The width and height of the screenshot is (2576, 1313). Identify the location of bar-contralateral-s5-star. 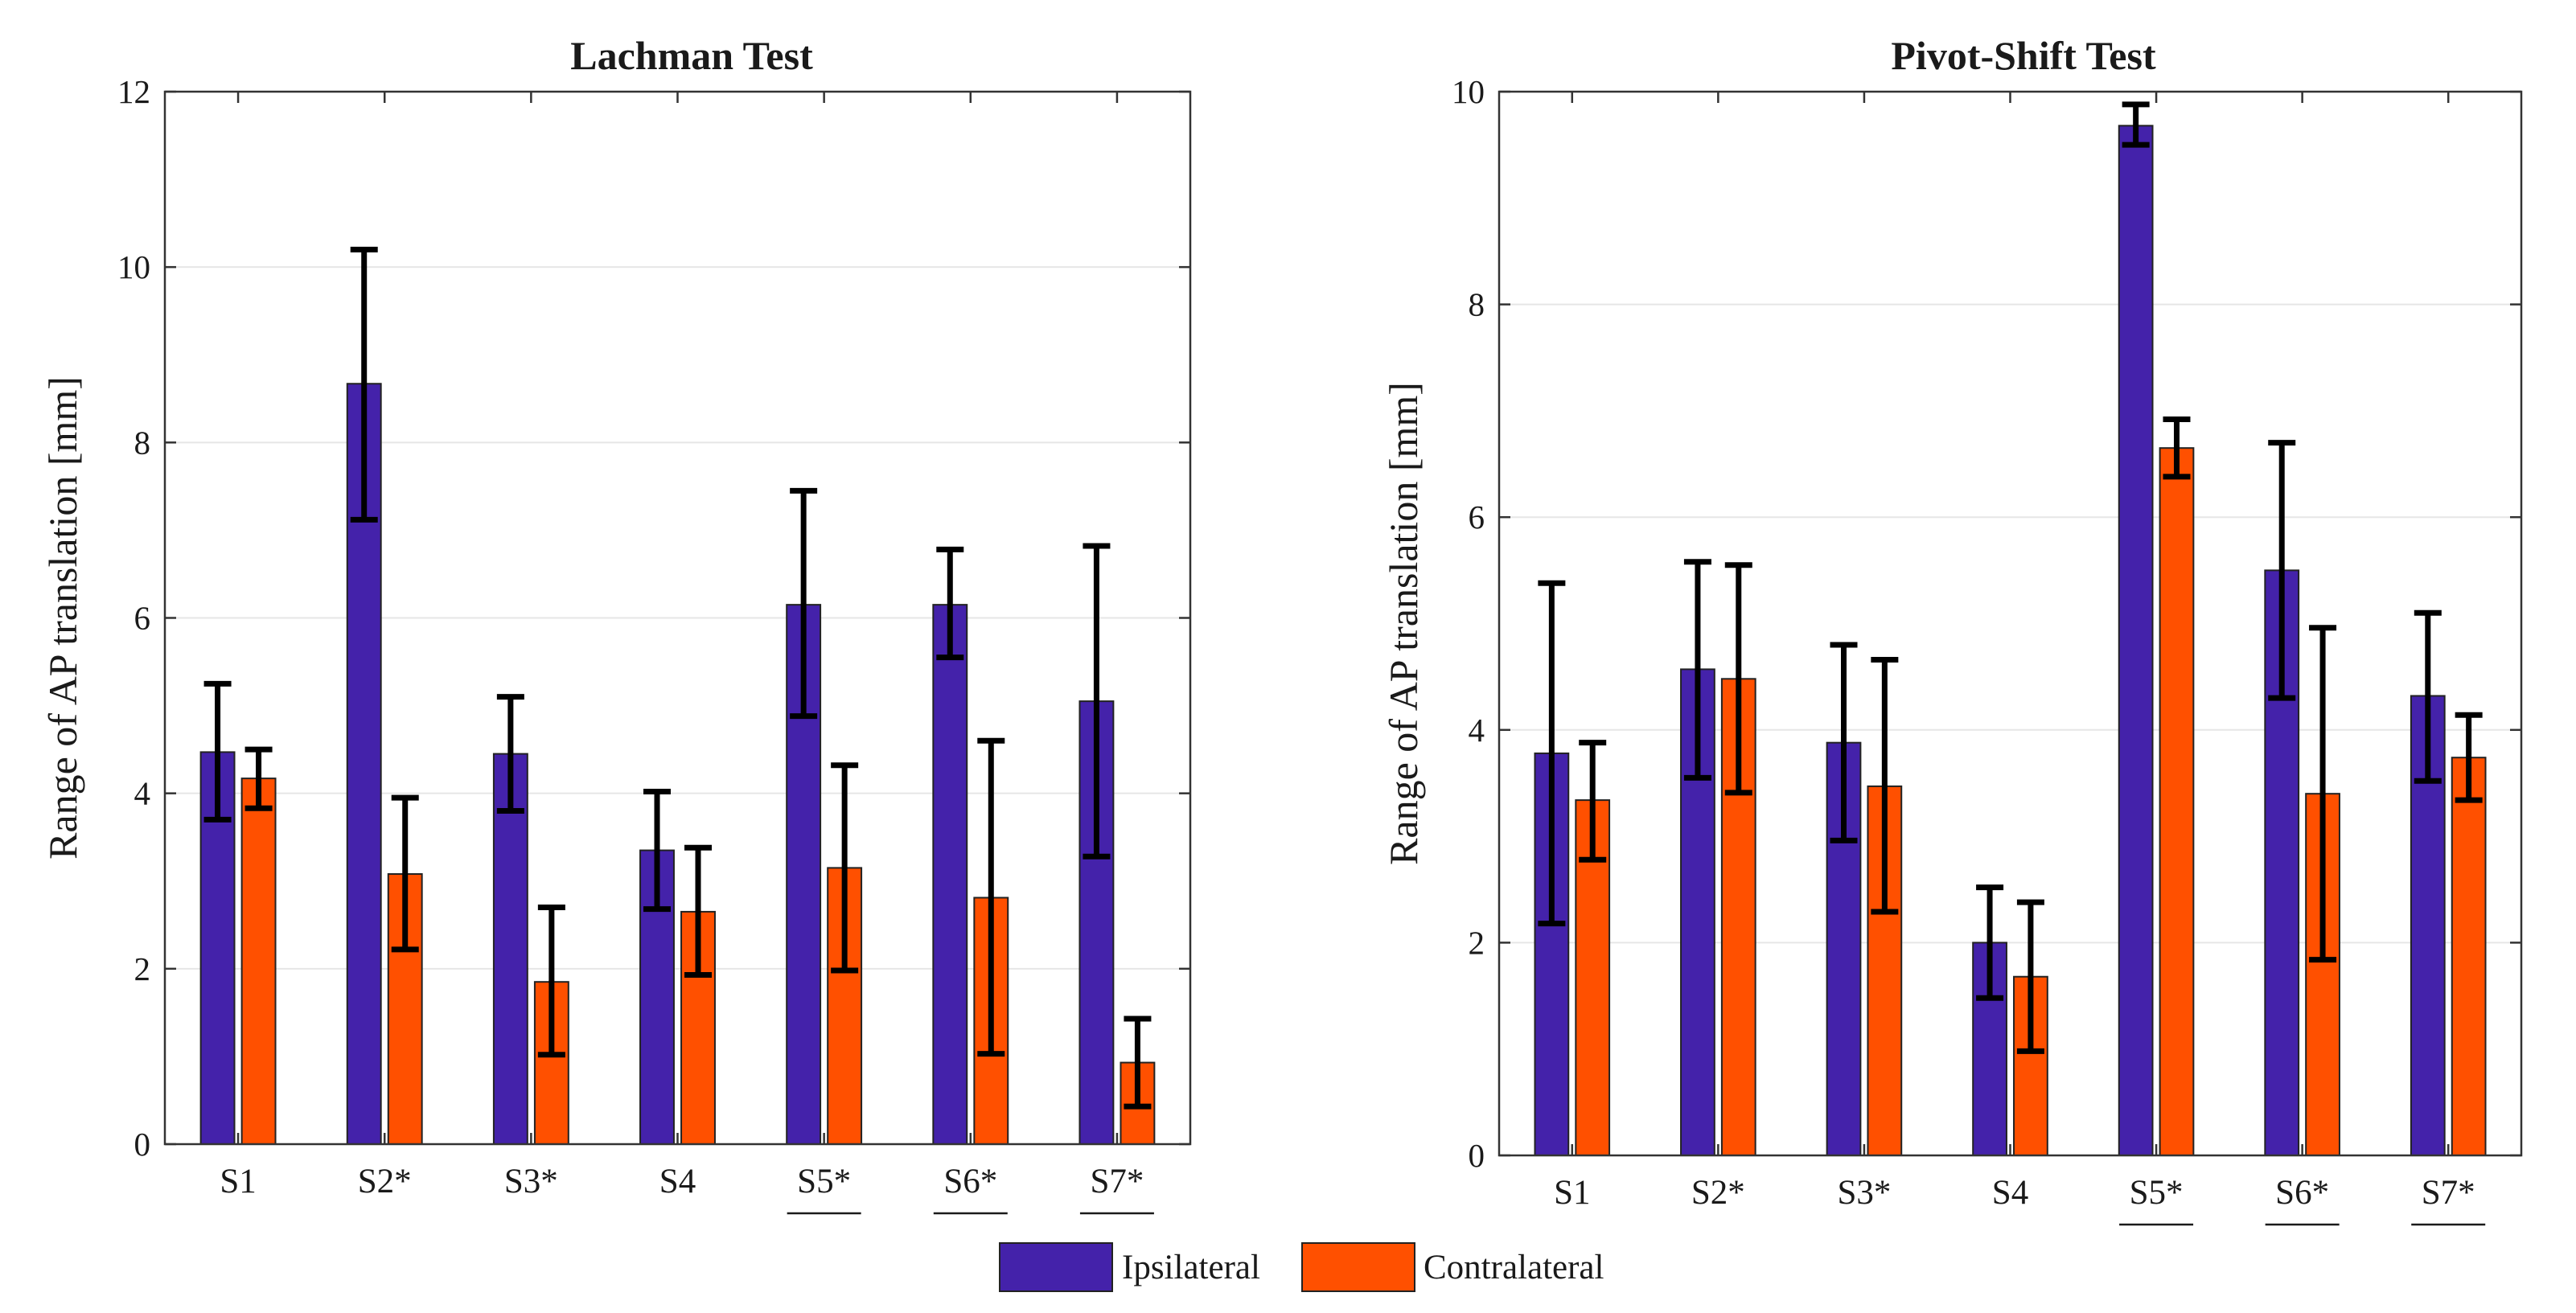
(2177, 801).